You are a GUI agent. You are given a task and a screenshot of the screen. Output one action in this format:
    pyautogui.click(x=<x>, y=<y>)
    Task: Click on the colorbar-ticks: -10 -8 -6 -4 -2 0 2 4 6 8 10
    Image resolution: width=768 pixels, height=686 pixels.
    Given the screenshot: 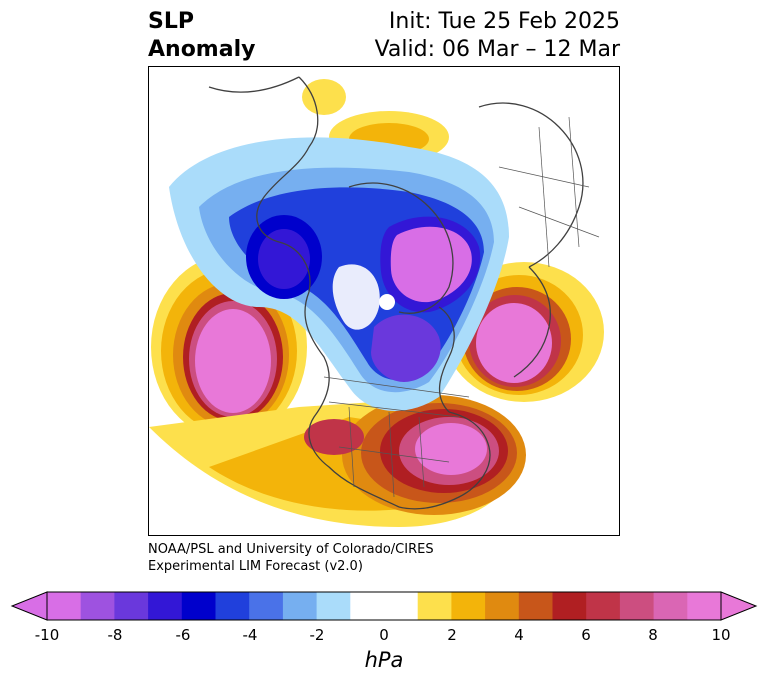 What is the action you would take?
    pyautogui.click(x=384, y=636)
    